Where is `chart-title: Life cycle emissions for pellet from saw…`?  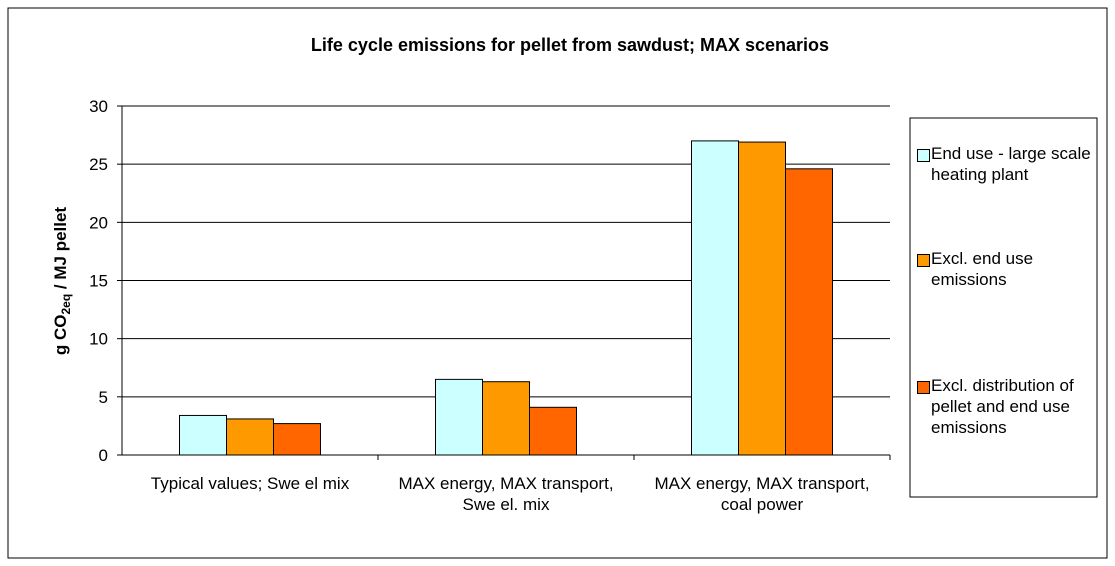
chart-title: Life cycle emissions for pellet from saw… is located at coordinates (570, 45).